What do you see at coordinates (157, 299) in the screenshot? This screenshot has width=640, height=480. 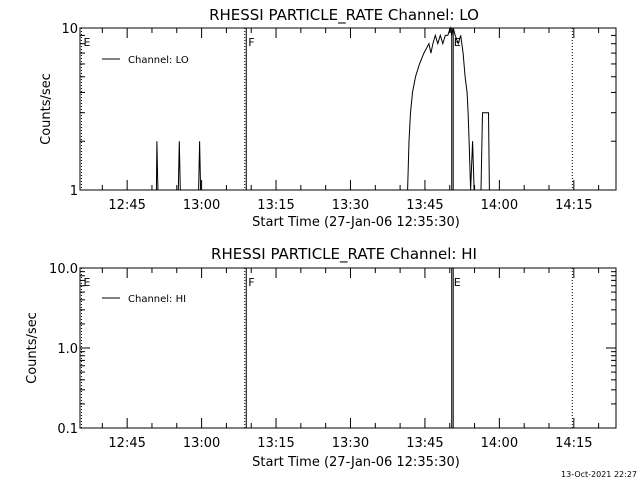 I see `legend-entry: Channel: HI` at bounding box center [157, 299].